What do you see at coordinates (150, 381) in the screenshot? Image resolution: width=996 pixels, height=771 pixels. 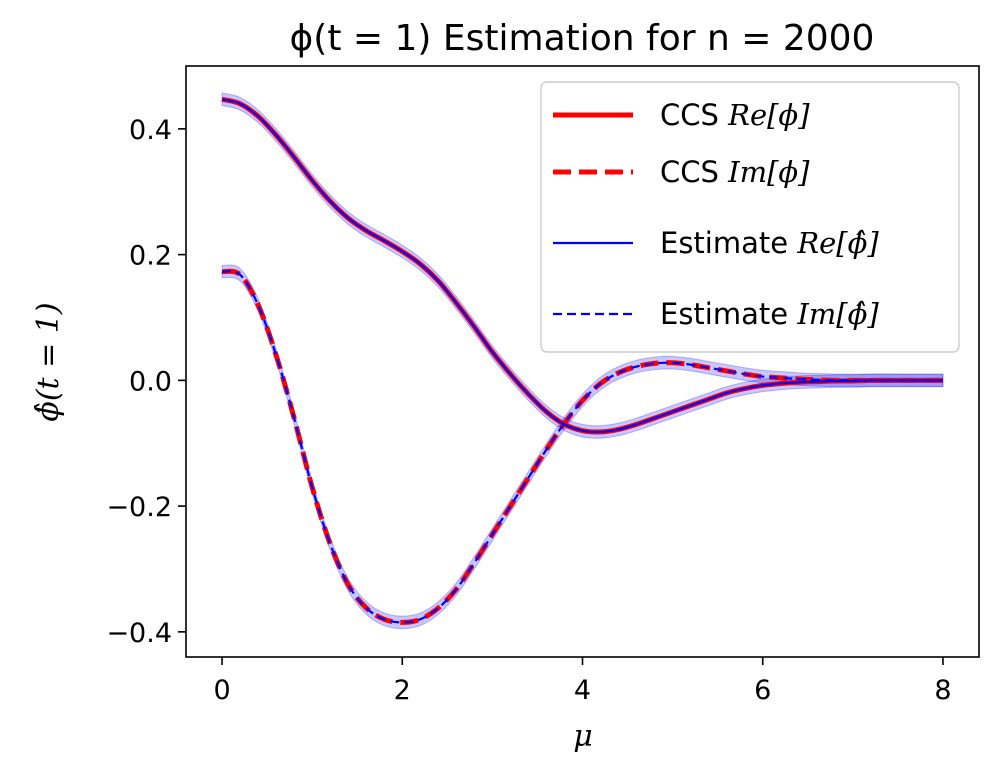 I see `y-tick-label: 0.0` at bounding box center [150, 381].